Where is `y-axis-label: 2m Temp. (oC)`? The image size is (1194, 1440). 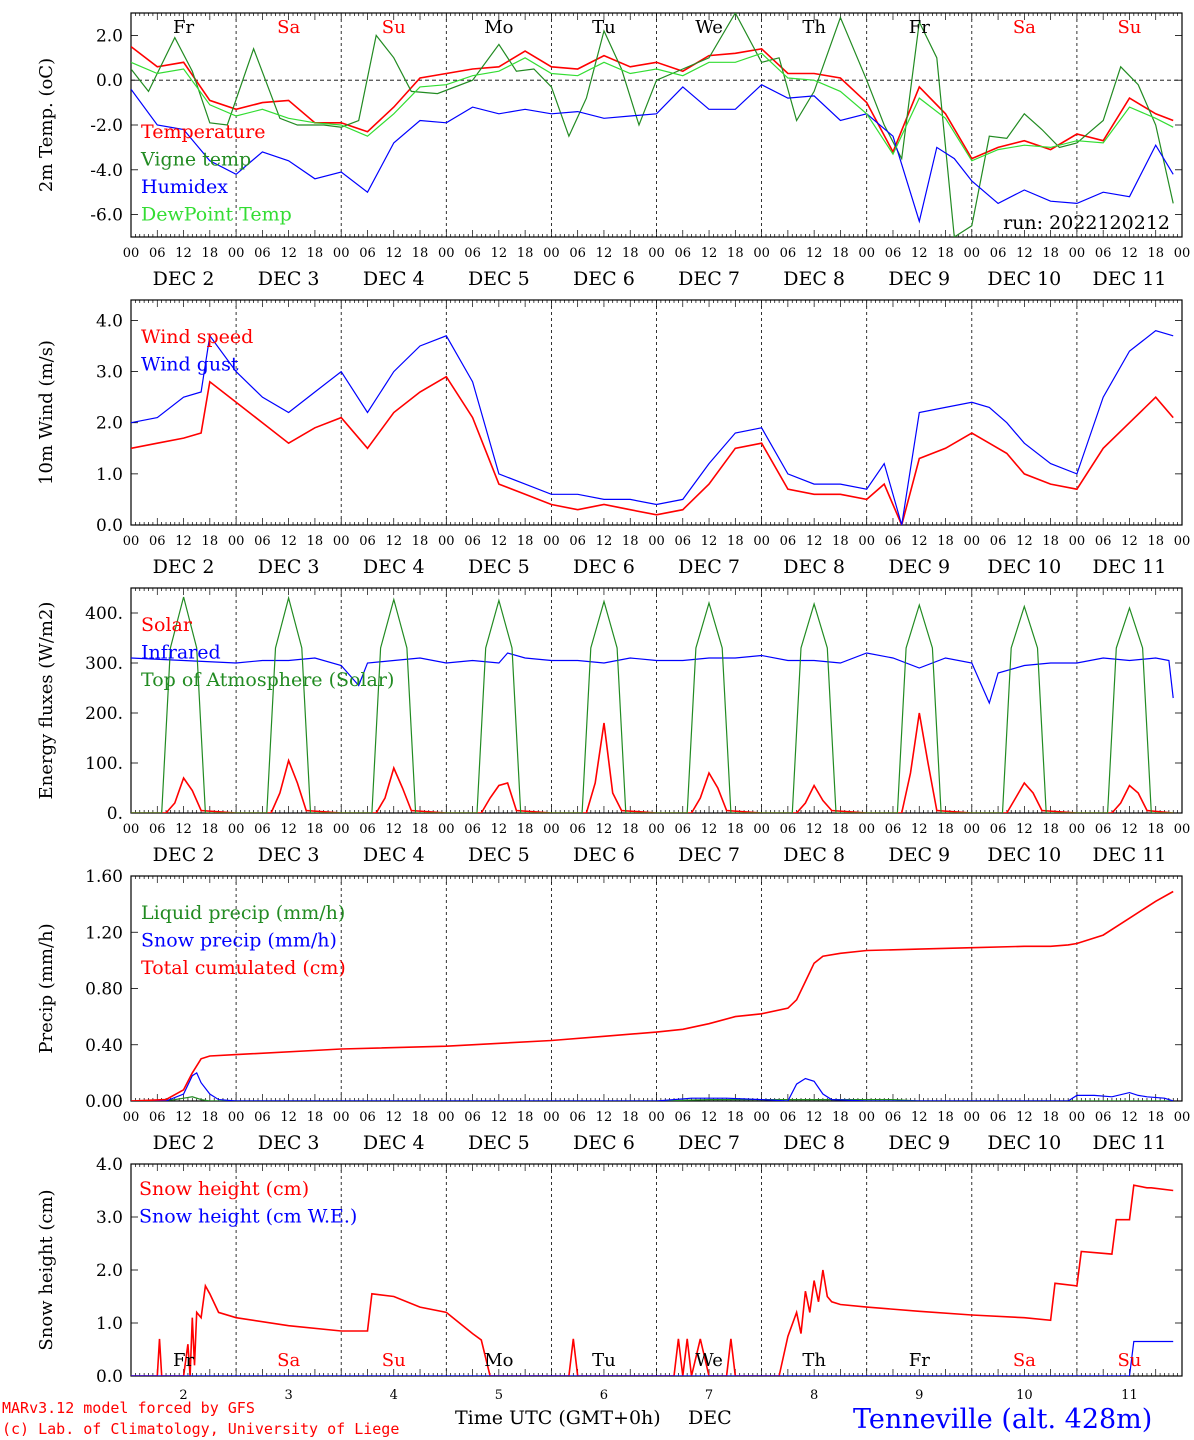 y-axis-label: 2m Temp. (oC) is located at coordinates (46, 125).